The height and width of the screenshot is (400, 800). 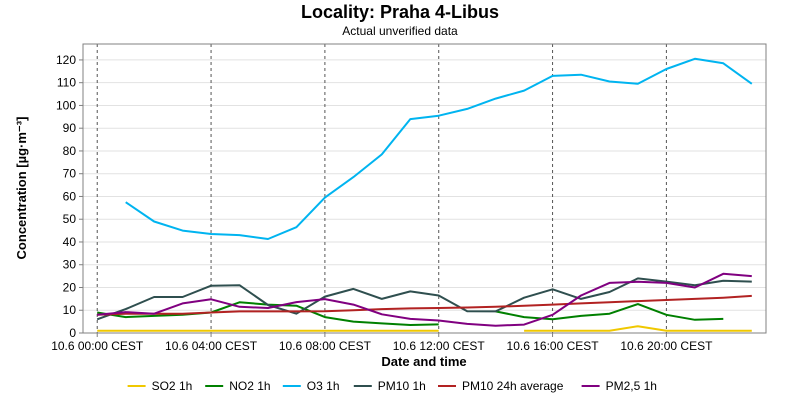 I want to click on y-tick-label: 20, so click(x=70, y=287).